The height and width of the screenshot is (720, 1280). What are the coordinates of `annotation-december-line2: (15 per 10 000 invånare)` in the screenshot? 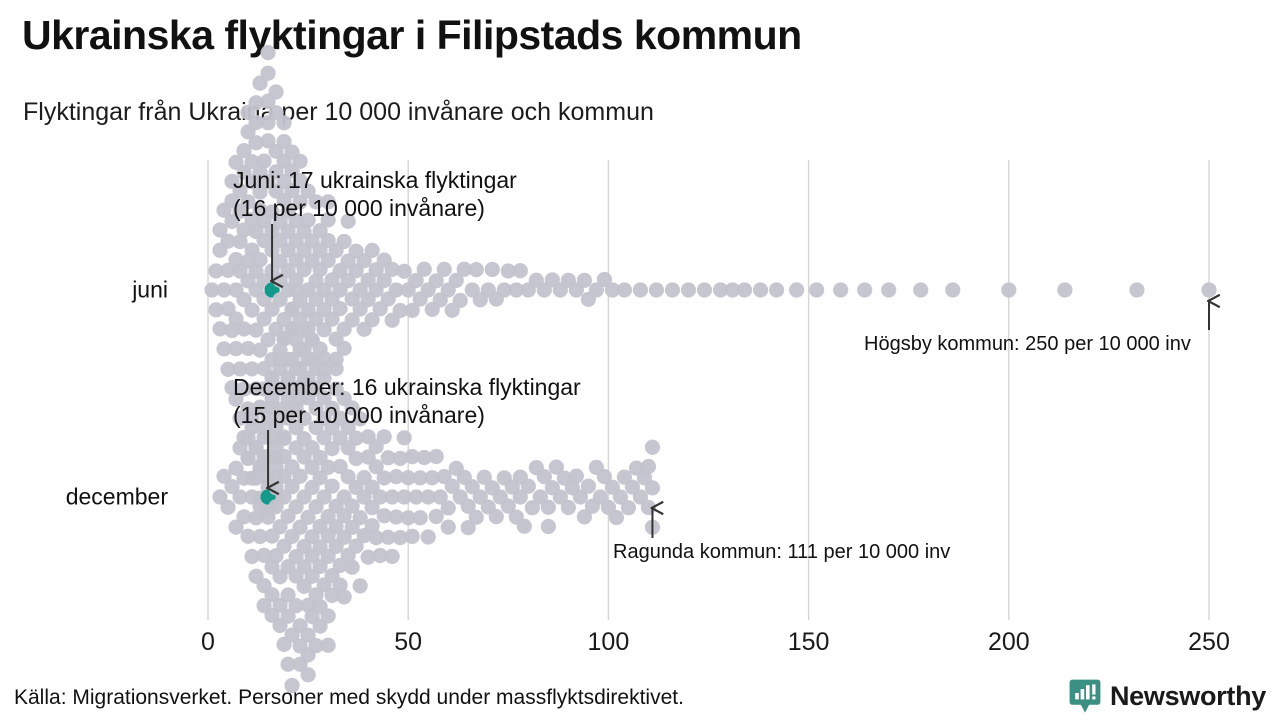 It's located at (359, 415).